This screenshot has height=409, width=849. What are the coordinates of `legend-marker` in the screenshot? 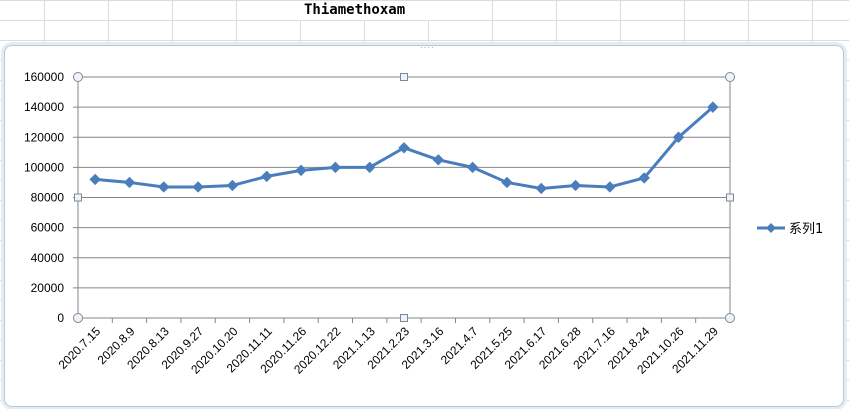 It's located at (771, 228).